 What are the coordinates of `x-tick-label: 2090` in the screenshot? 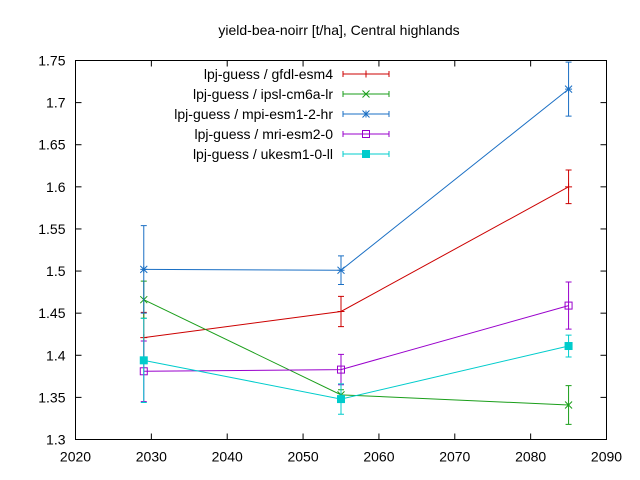 It's located at (606, 457).